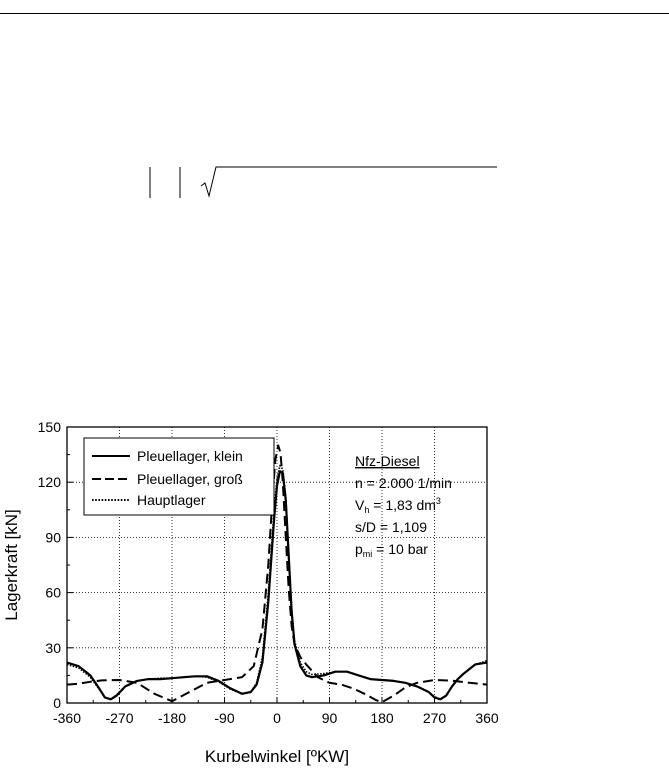 The image size is (669, 769). Describe the element at coordinates (67, 718) in the screenshot. I see `x-tick-label: -360` at that location.